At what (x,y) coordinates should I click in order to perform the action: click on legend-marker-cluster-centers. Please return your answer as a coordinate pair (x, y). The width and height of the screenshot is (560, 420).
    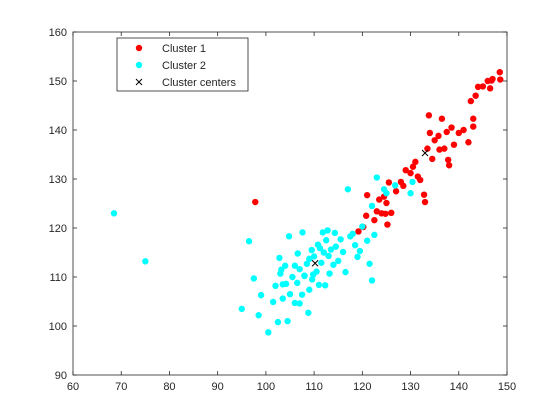
    Looking at the image, I should click on (139, 82).